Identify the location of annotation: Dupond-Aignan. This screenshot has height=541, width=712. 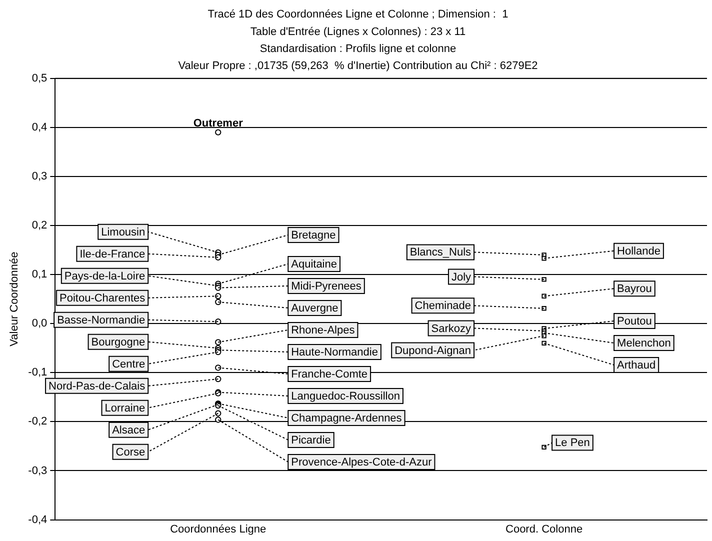
(433, 350).